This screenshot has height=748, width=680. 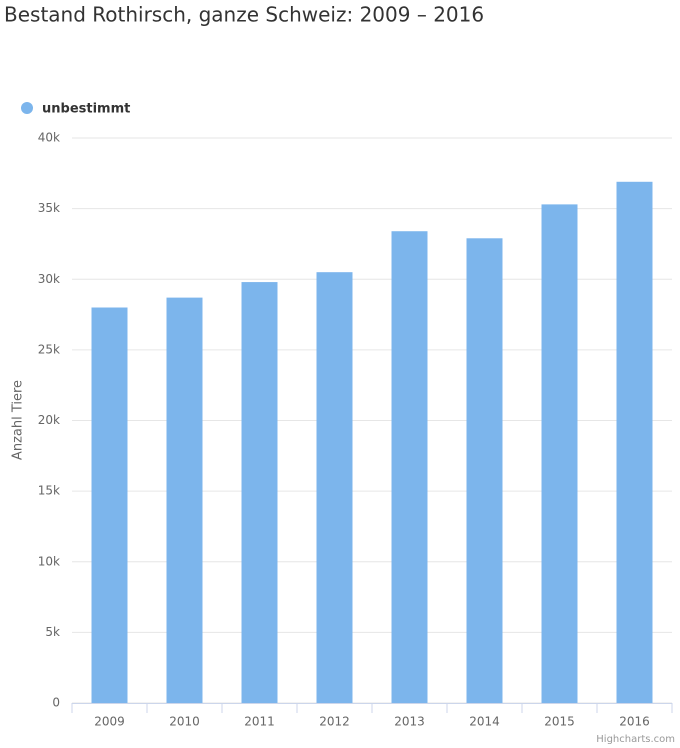 What do you see at coordinates (109, 722) in the screenshot?
I see `x-tick-label: 2009` at bounding box center [109, 722].